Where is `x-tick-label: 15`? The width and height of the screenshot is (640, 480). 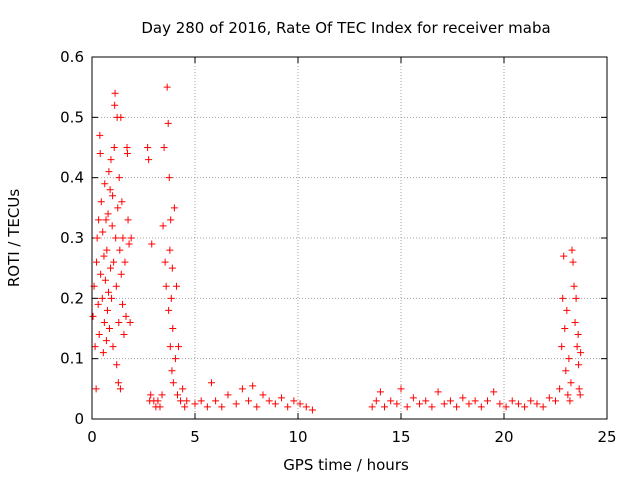
x-tick-label: 15 is located at coordinates (400, 437).